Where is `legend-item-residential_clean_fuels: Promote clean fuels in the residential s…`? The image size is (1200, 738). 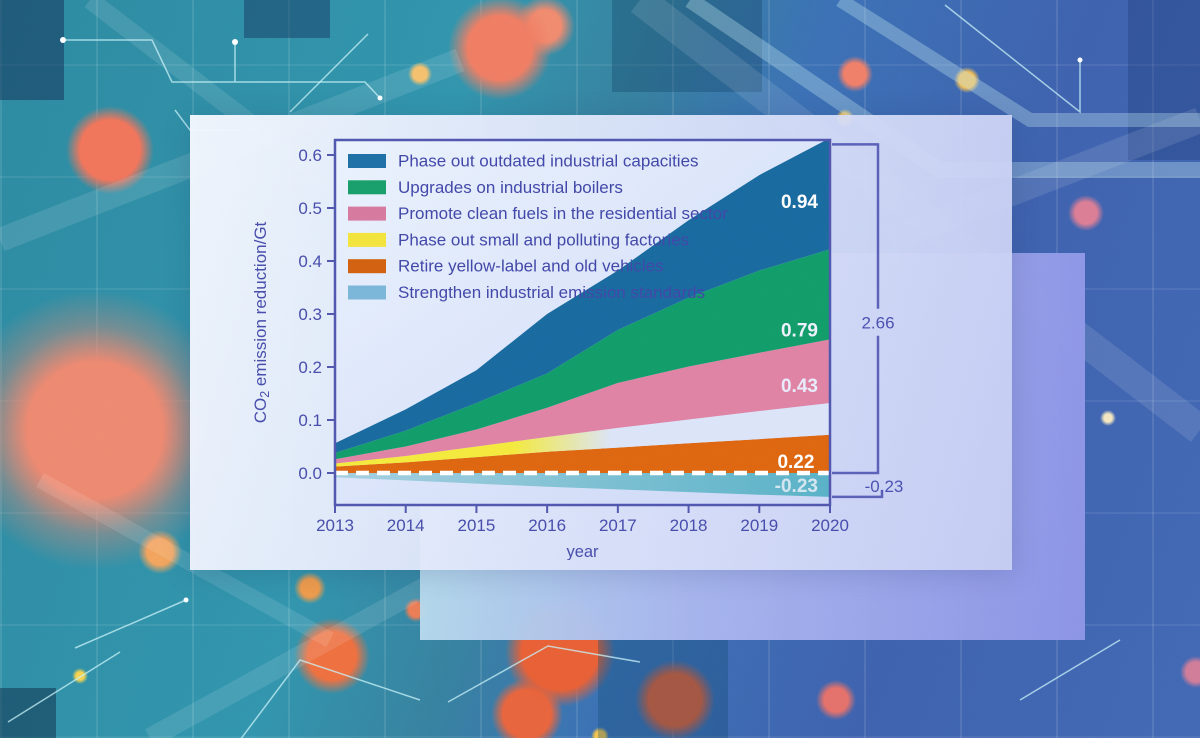
legend-item-residential_clean_fuels: Promote clean fuels in the residential s… is located at coordinates (538, 213).